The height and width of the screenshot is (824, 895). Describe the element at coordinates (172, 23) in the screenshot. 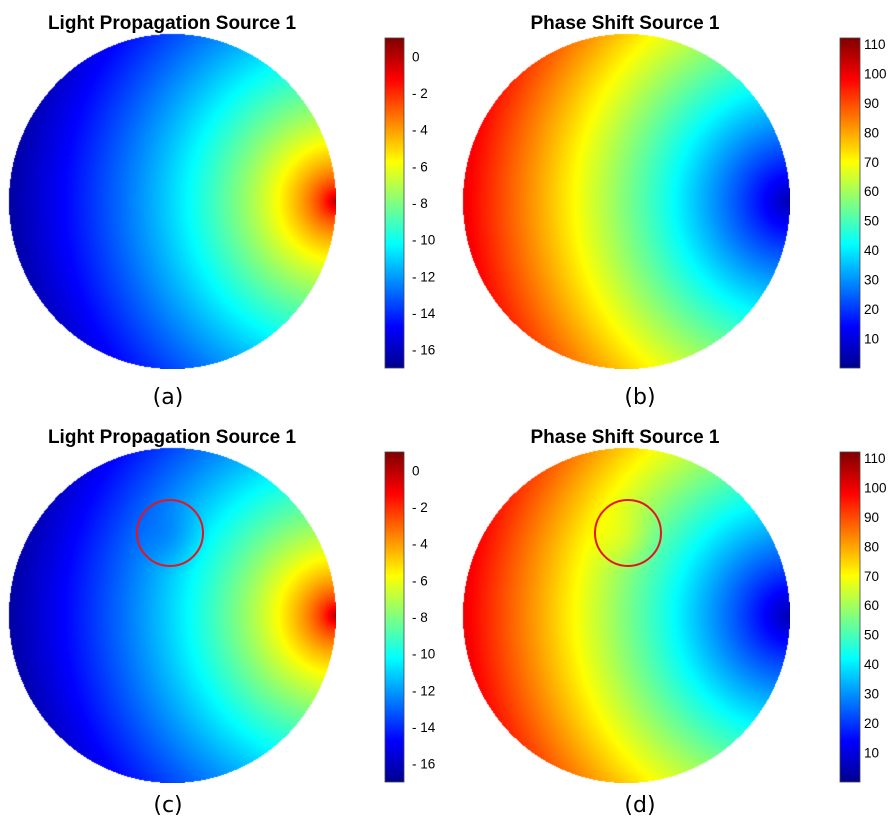

I see `panel-a-title: Light Propagation Source 1` at that location.